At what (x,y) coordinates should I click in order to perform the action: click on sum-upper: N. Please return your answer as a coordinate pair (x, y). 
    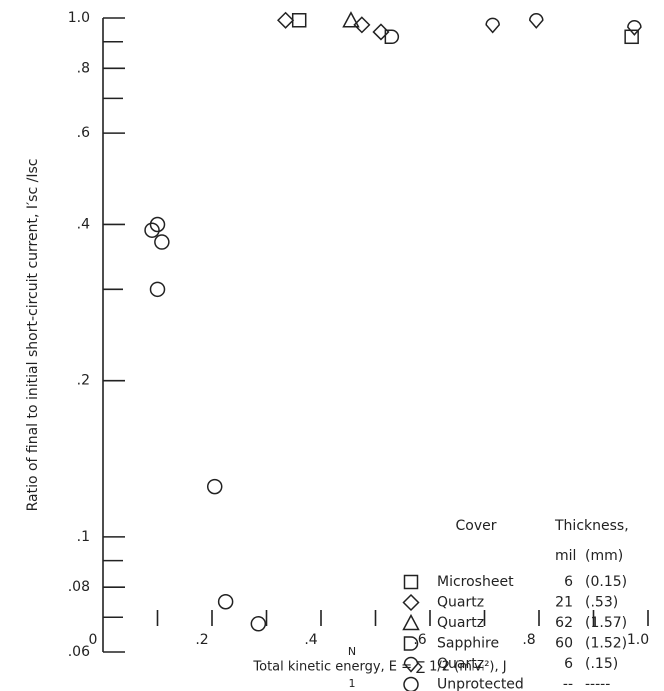
    Looking at the image, I should click on (352, 651).